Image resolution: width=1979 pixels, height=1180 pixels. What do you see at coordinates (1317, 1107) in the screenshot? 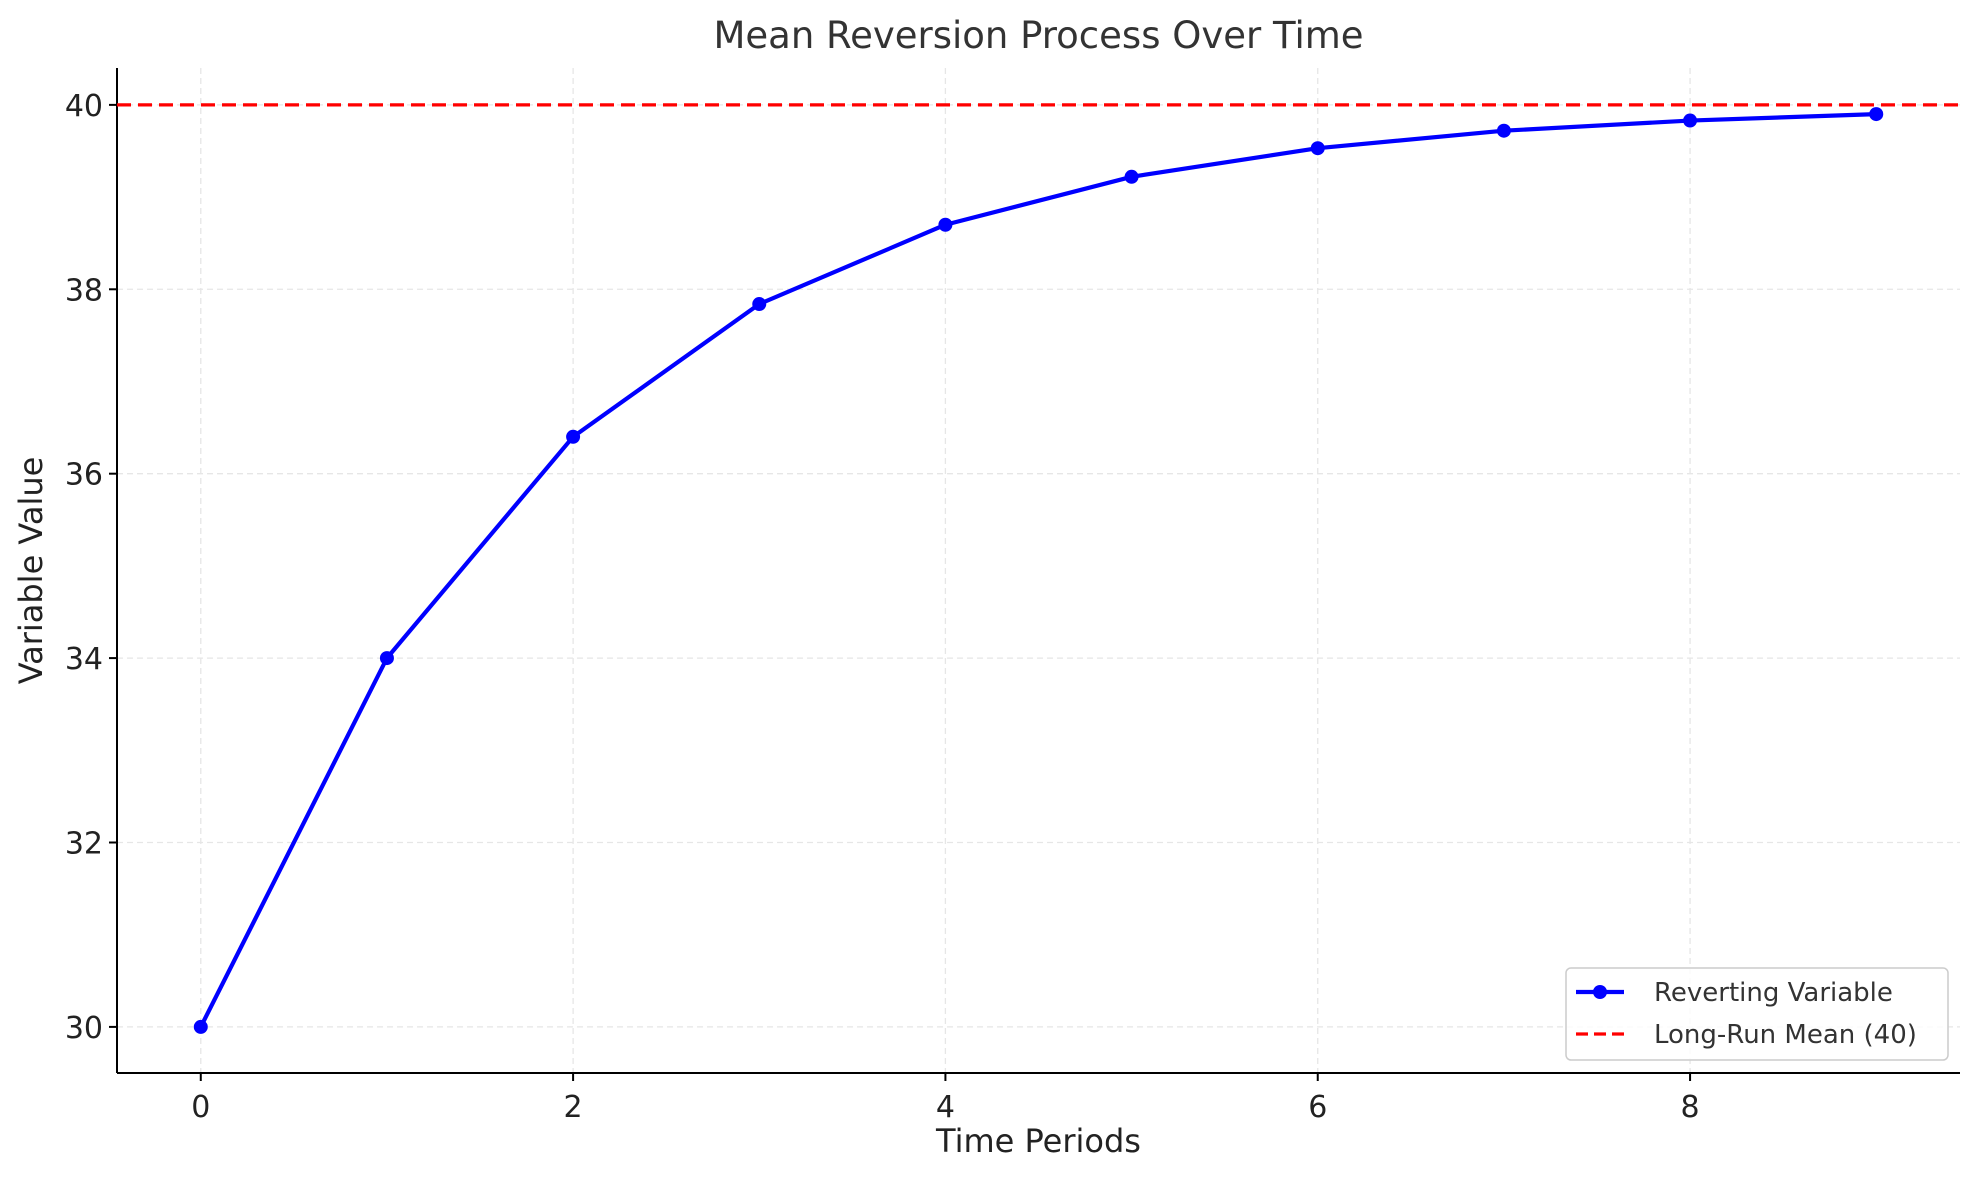
I see `x-tick-label: 6` at bounding box center [1317, 1107].